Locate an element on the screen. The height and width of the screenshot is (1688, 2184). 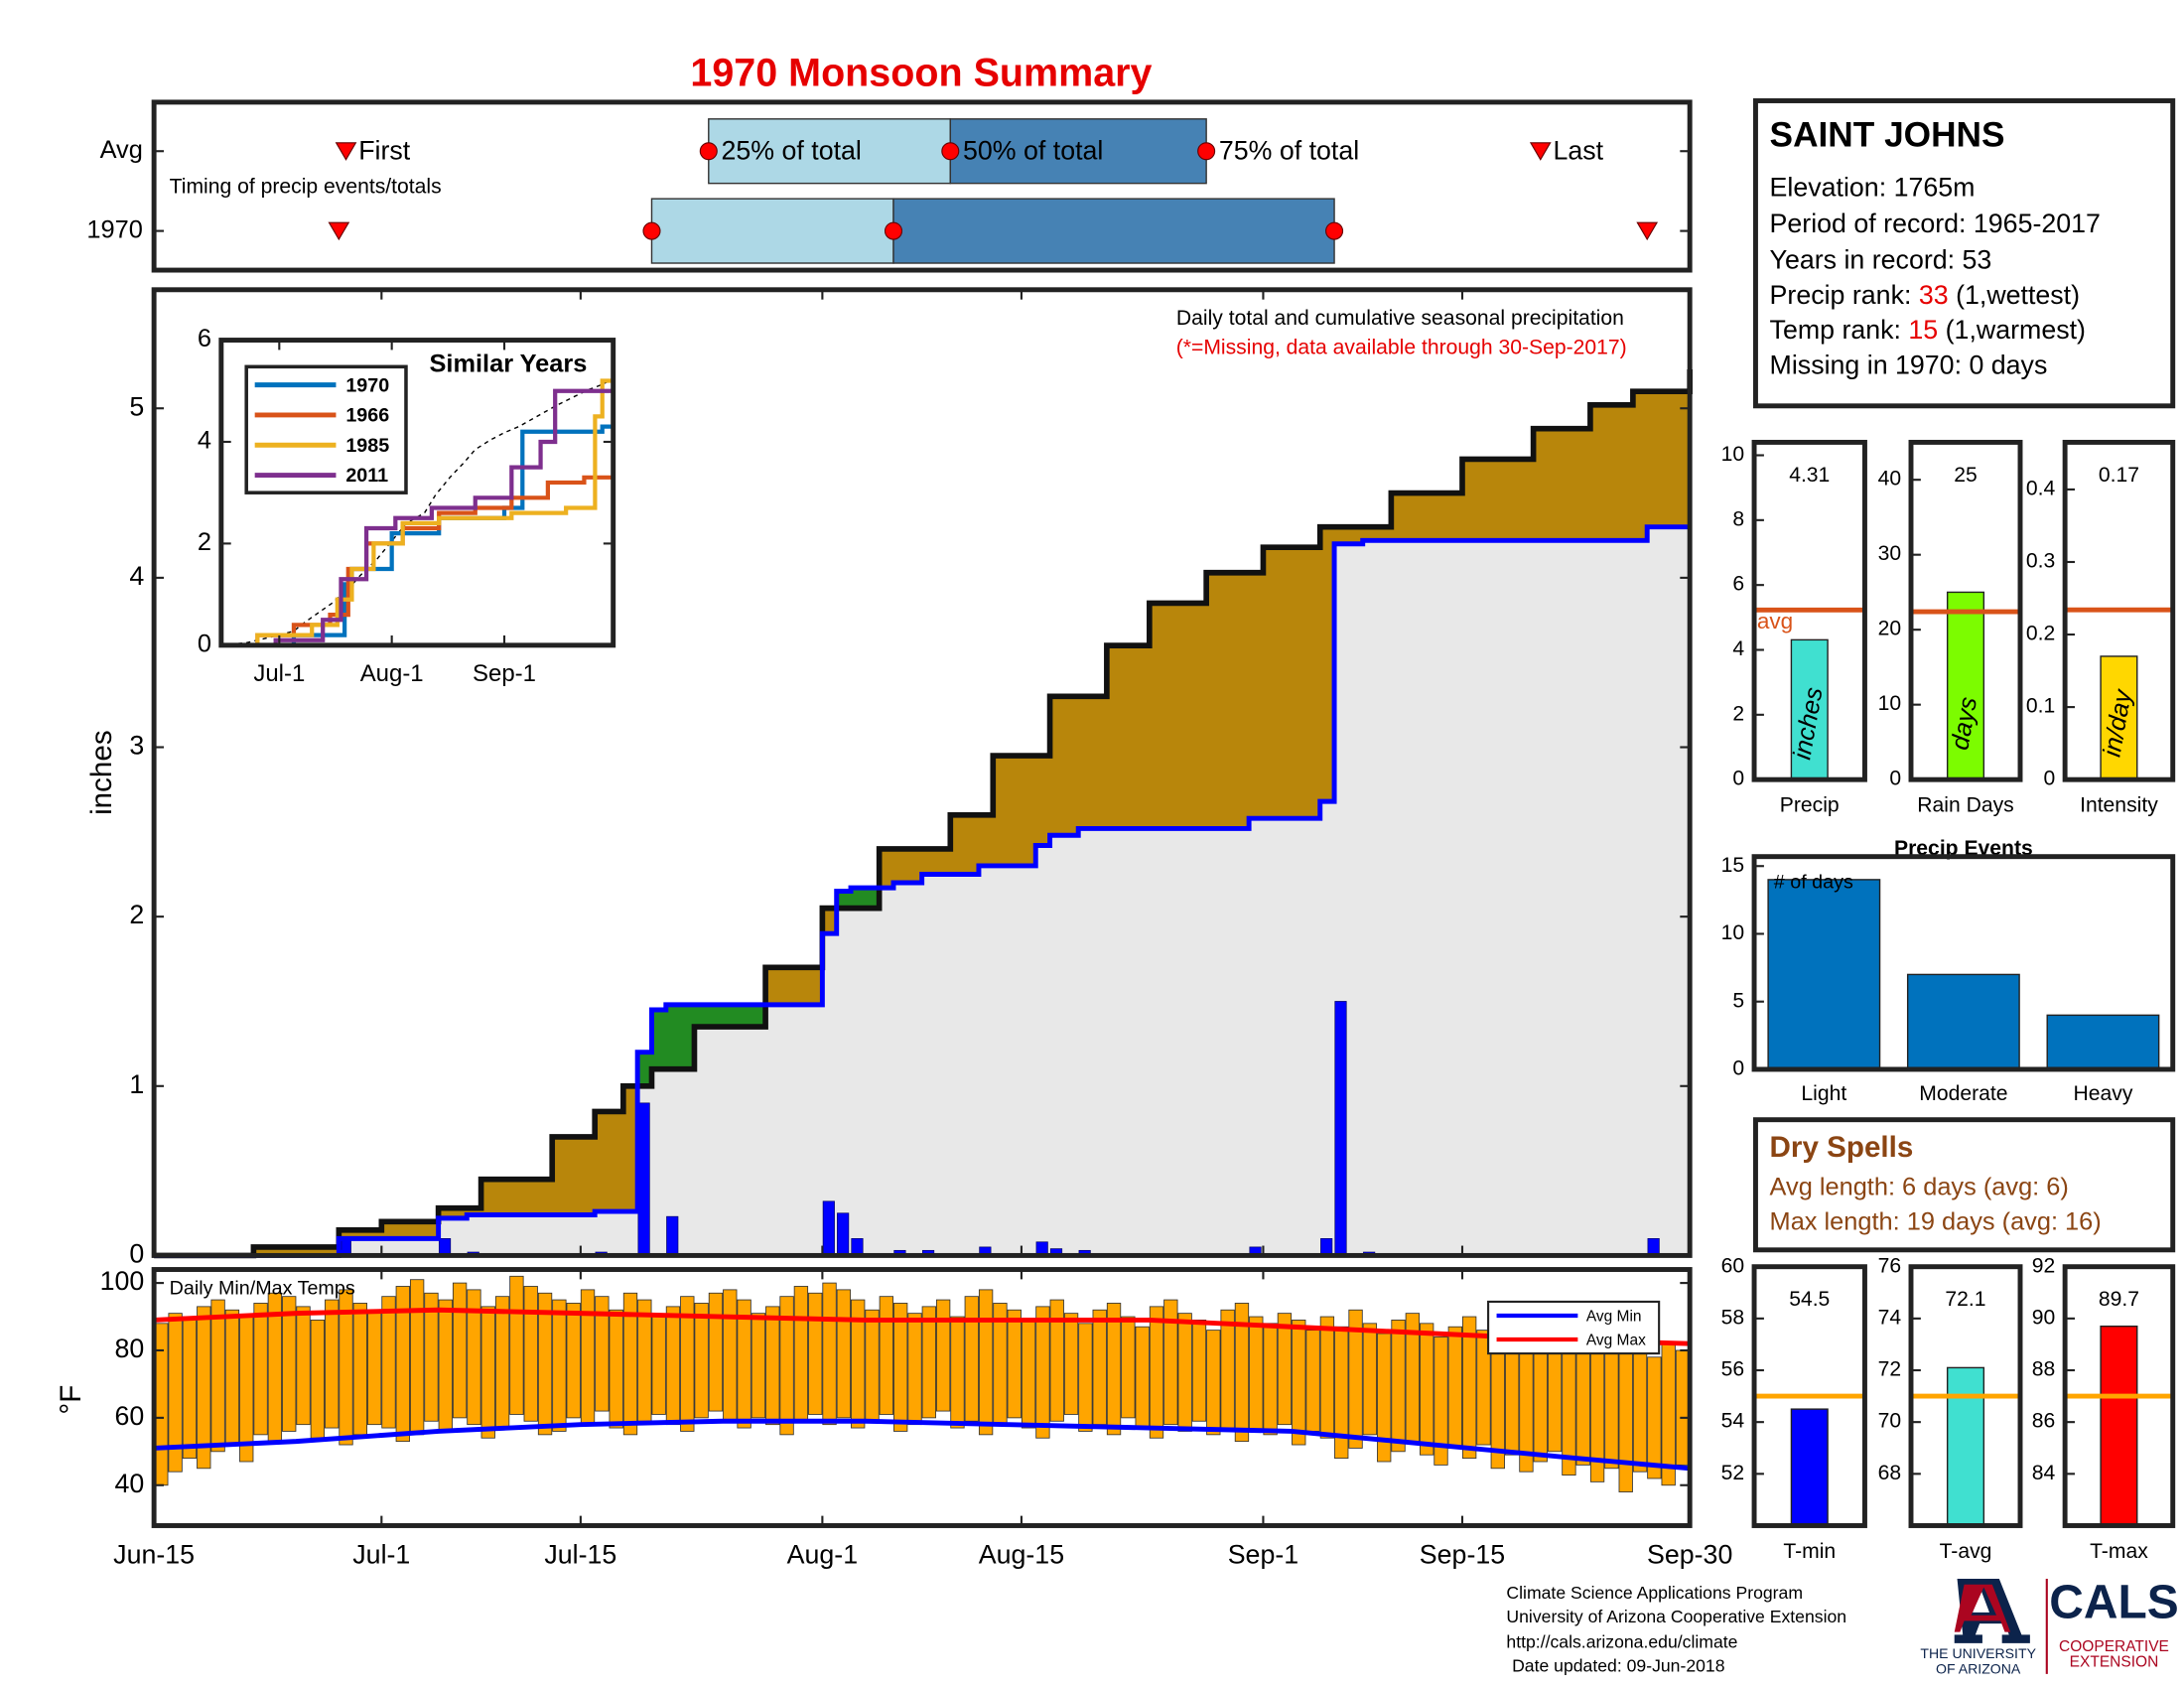
y-tick-label: 10 is located at coordinates (1733, 932).